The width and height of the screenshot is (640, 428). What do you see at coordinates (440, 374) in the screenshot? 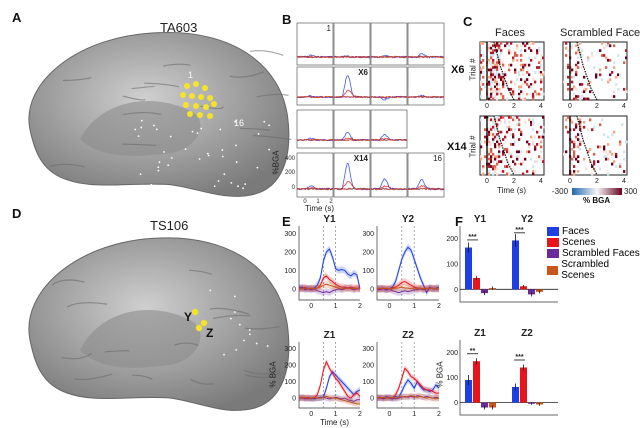
I see `panel-f-ylabel: % BGA` at bounding box center [440, 374].